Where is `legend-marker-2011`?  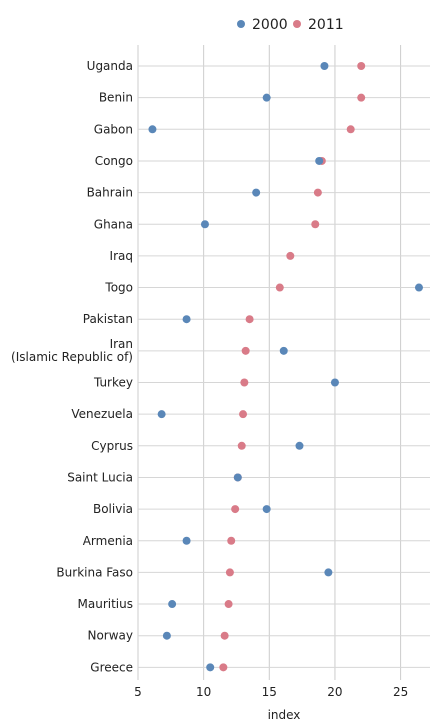 legend-marker-2011 is located at coordinates (297, 24).